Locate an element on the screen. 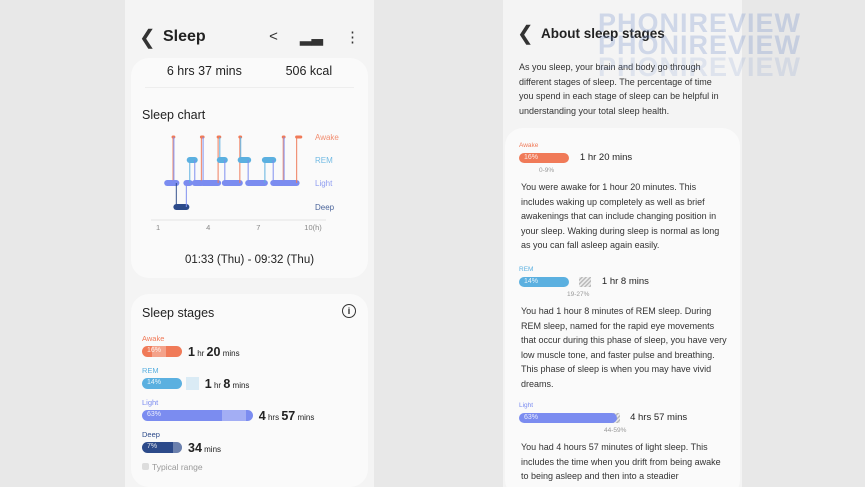 The height and width of the screenshot is (487, 865). header: ❮ About sleep stages is located at coordinates (622, 33).